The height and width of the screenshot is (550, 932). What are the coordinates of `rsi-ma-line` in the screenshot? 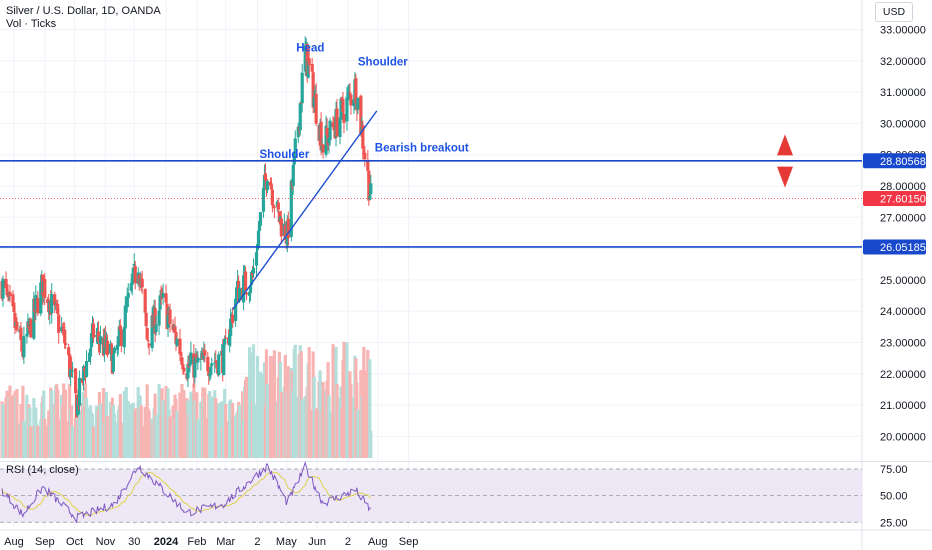 It's located at (186, 494).